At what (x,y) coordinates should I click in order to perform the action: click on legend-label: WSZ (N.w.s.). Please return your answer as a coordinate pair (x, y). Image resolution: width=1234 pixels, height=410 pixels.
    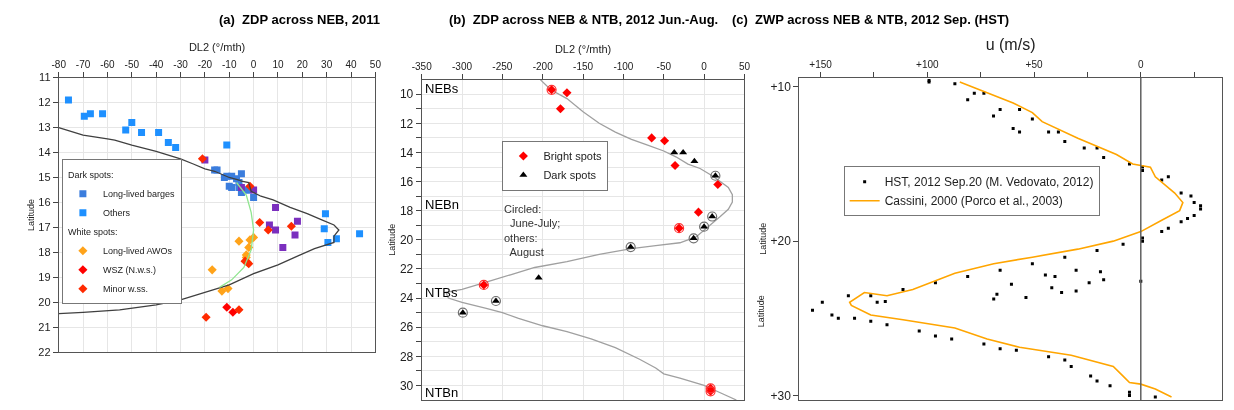
    Looking at the image, I should click on (129, 270).